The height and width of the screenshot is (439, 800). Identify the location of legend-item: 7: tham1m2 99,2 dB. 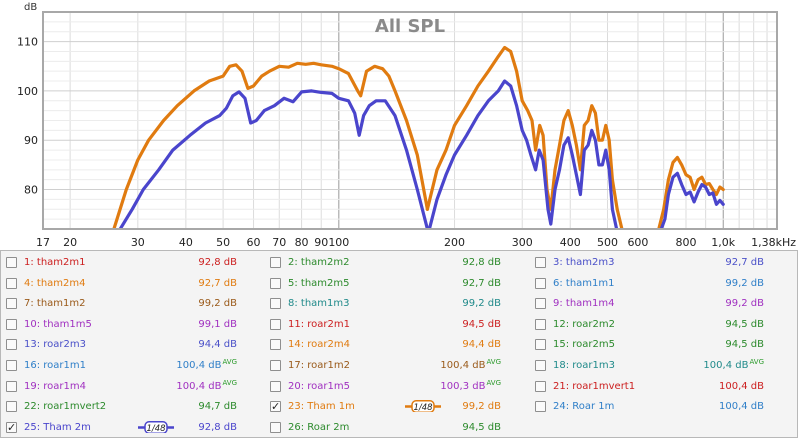
(119, 304).